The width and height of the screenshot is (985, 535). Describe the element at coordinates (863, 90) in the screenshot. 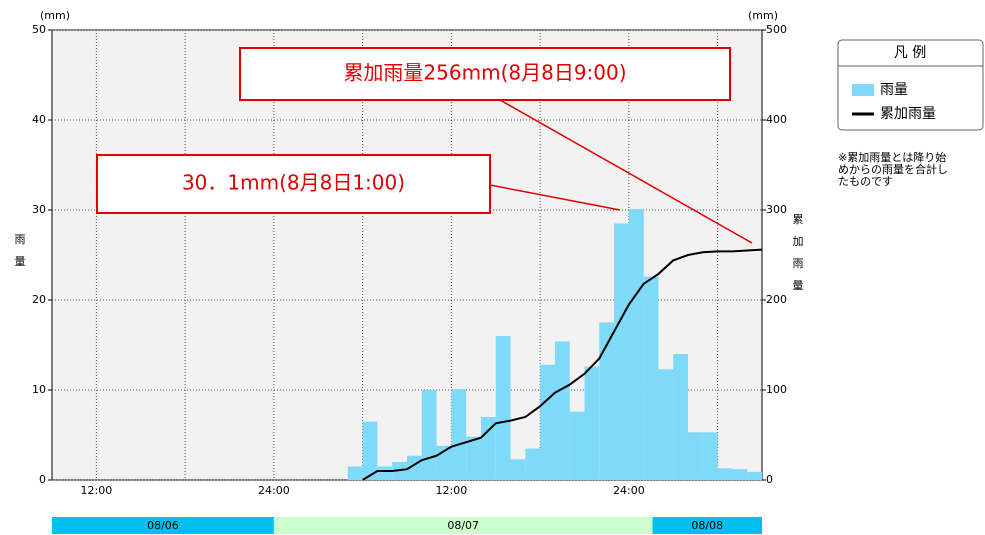

I see `legend-swatch` at that location.